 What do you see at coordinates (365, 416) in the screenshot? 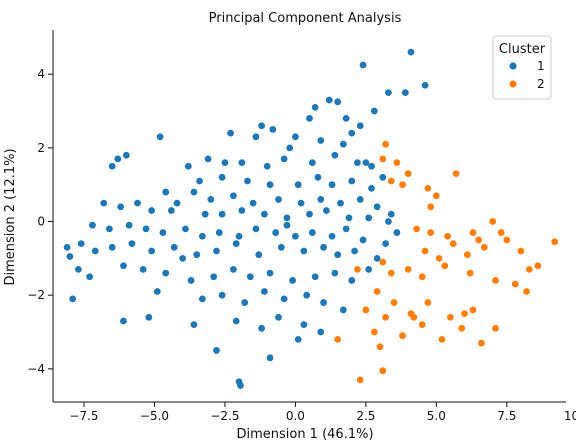
I see `x-tick-label: 2.5` at bounding box center [365, 416].